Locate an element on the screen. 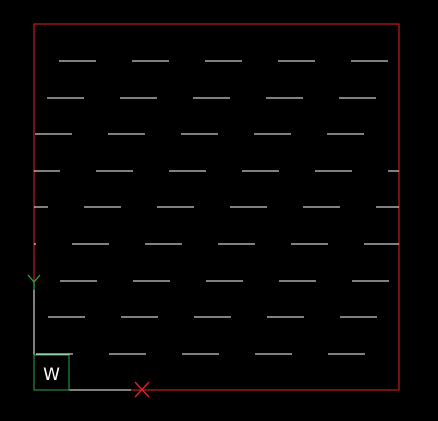 The height and width of the screenshot is (421, 438). ucs-icon: W is located at coordinates (88, 336).